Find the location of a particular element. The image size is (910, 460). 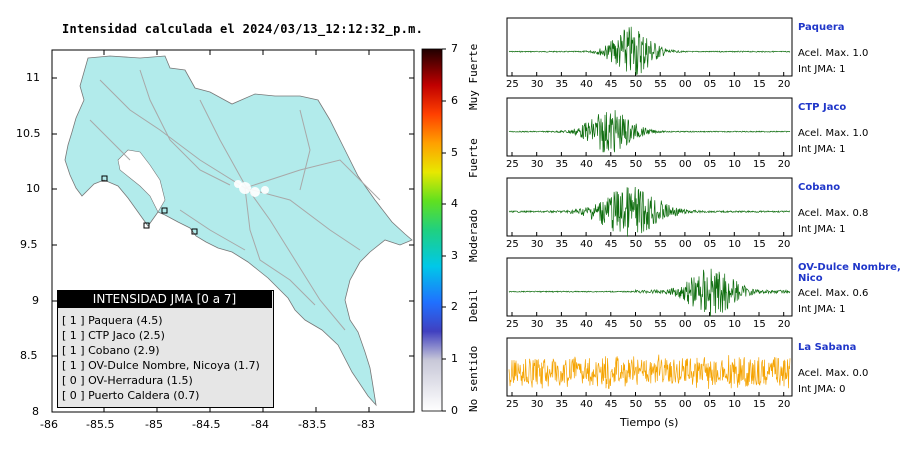

colorbar-category: Moderado is located at coordinates (473, 235).